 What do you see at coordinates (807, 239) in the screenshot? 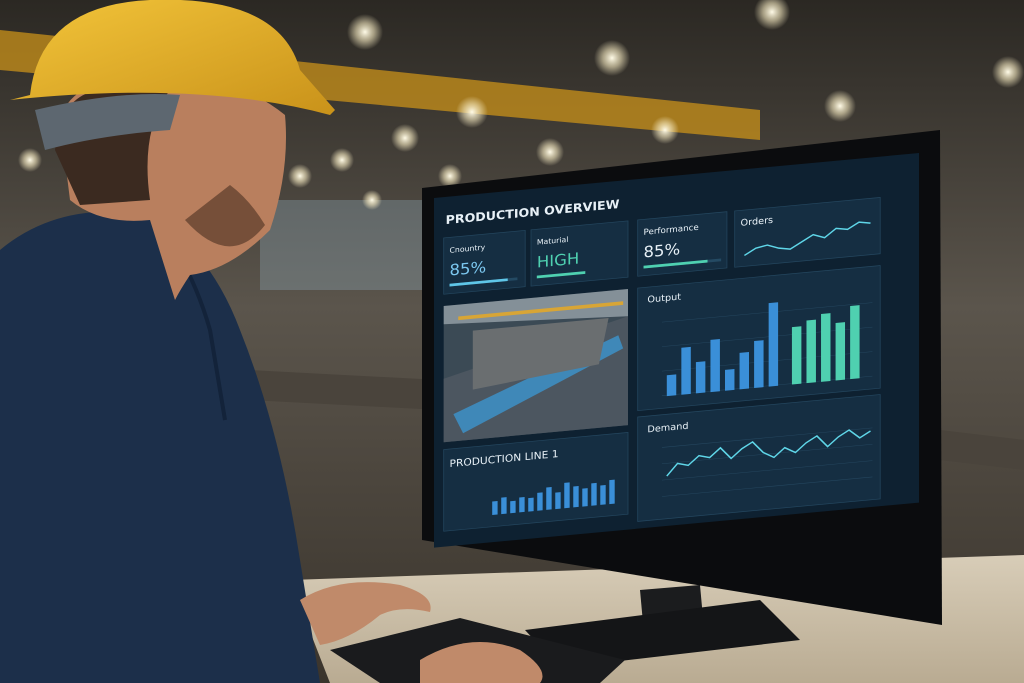
I see `orders-line` at bounding box center [807, 239].